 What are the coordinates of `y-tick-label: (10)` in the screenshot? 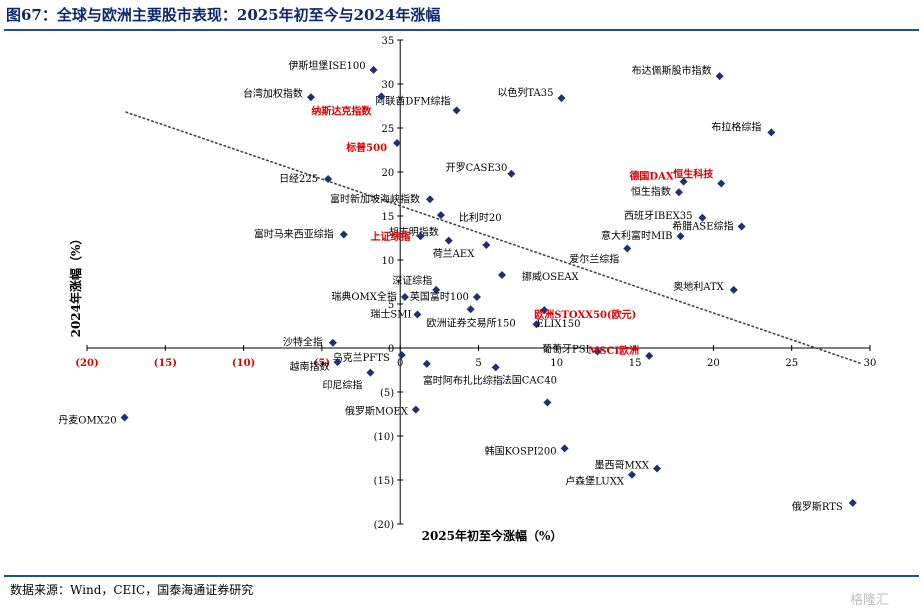 It's located at (384, 437).